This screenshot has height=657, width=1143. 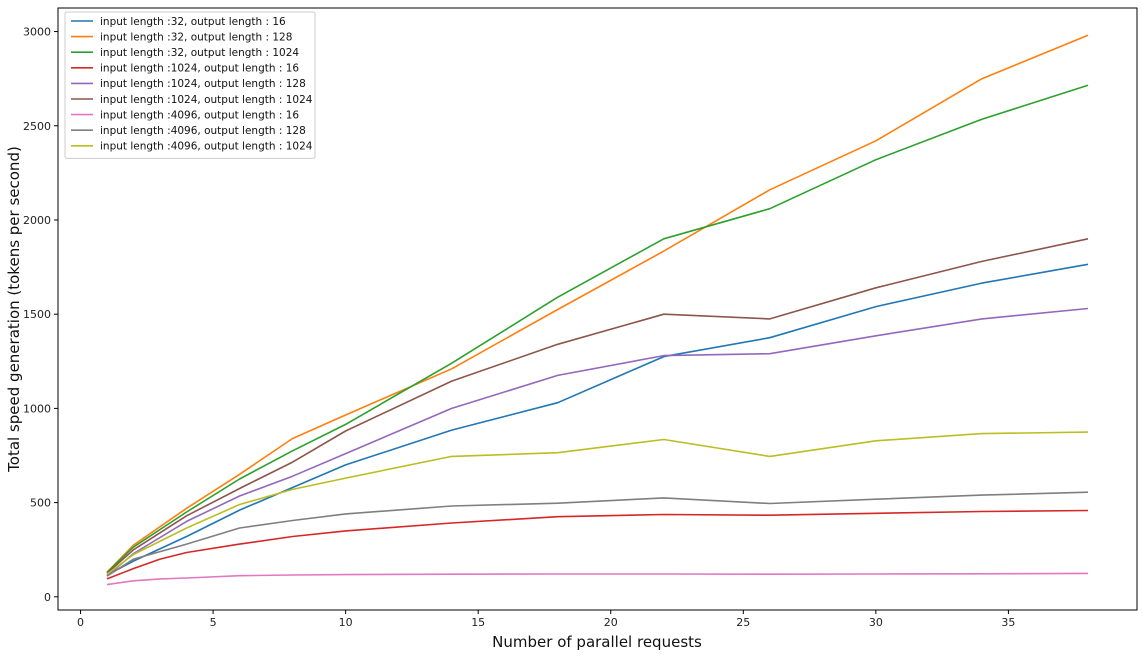 I want to click on y-tick-label-0: 0, so click(x=47, y=597).